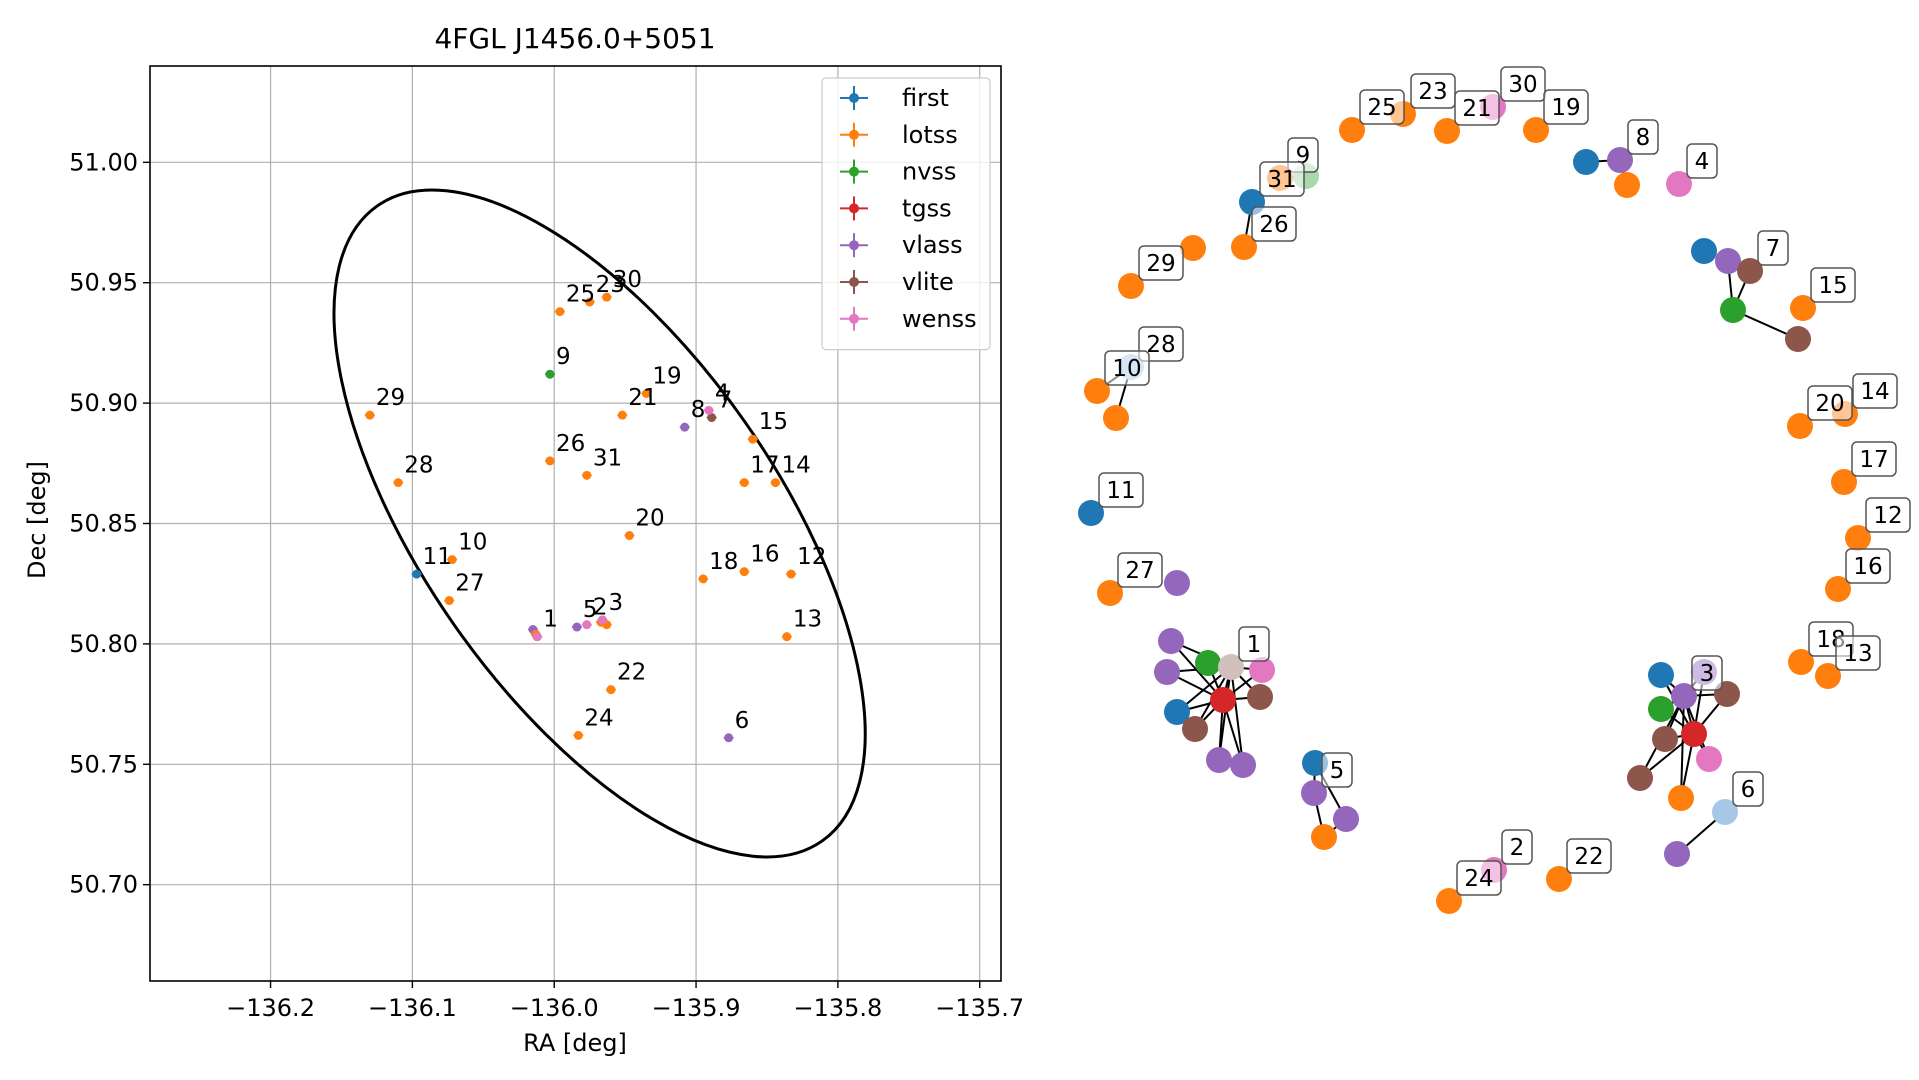  Describe the element at coordinates (939, 319) in the screenshot. I see `legend-label: wenss` at that location.